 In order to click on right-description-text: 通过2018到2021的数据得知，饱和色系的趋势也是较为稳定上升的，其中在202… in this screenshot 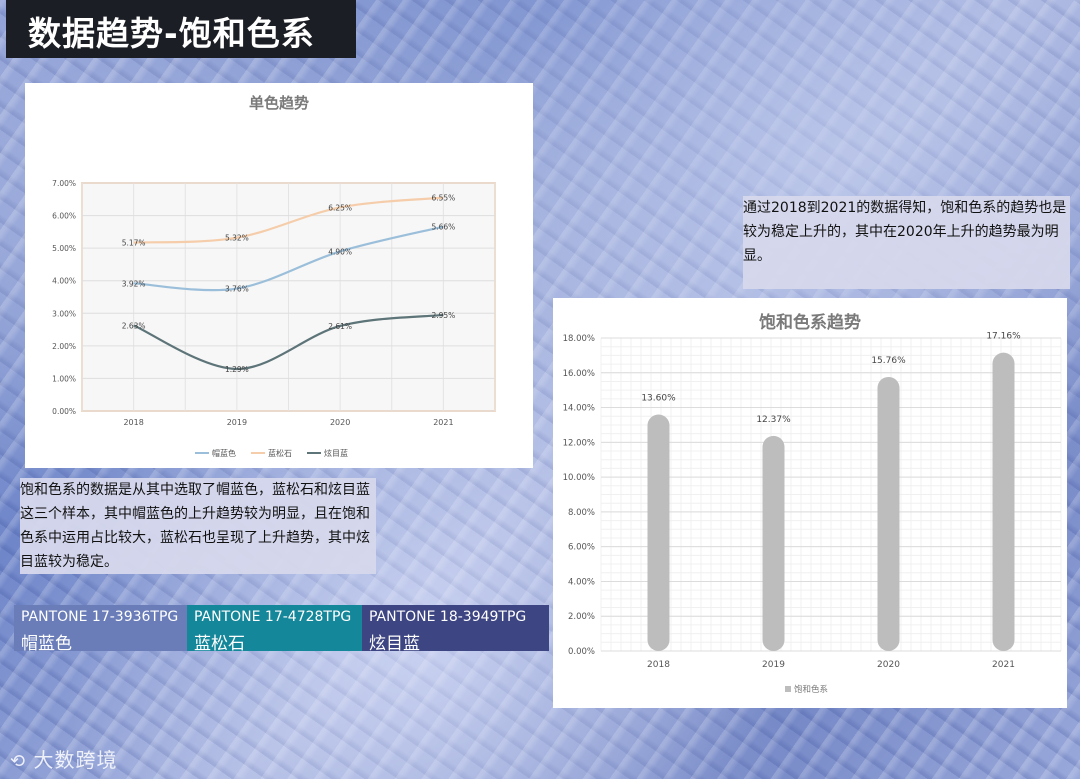, I will do `click(905, 232)`.